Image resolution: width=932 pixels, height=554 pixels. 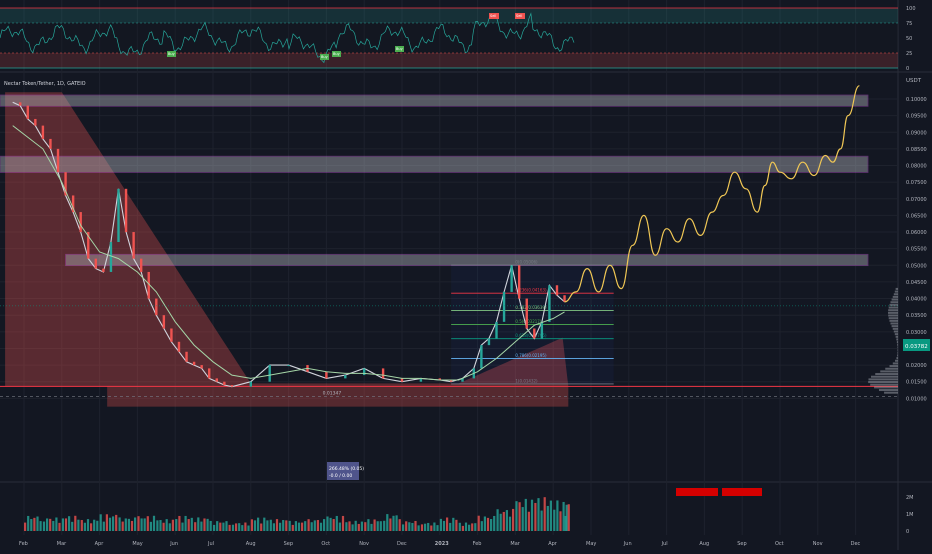 What do you see at coordinates (916, 399) in the screenshot?
I see `price-tick-label: 0.01000` at bounding box center [916, 399].